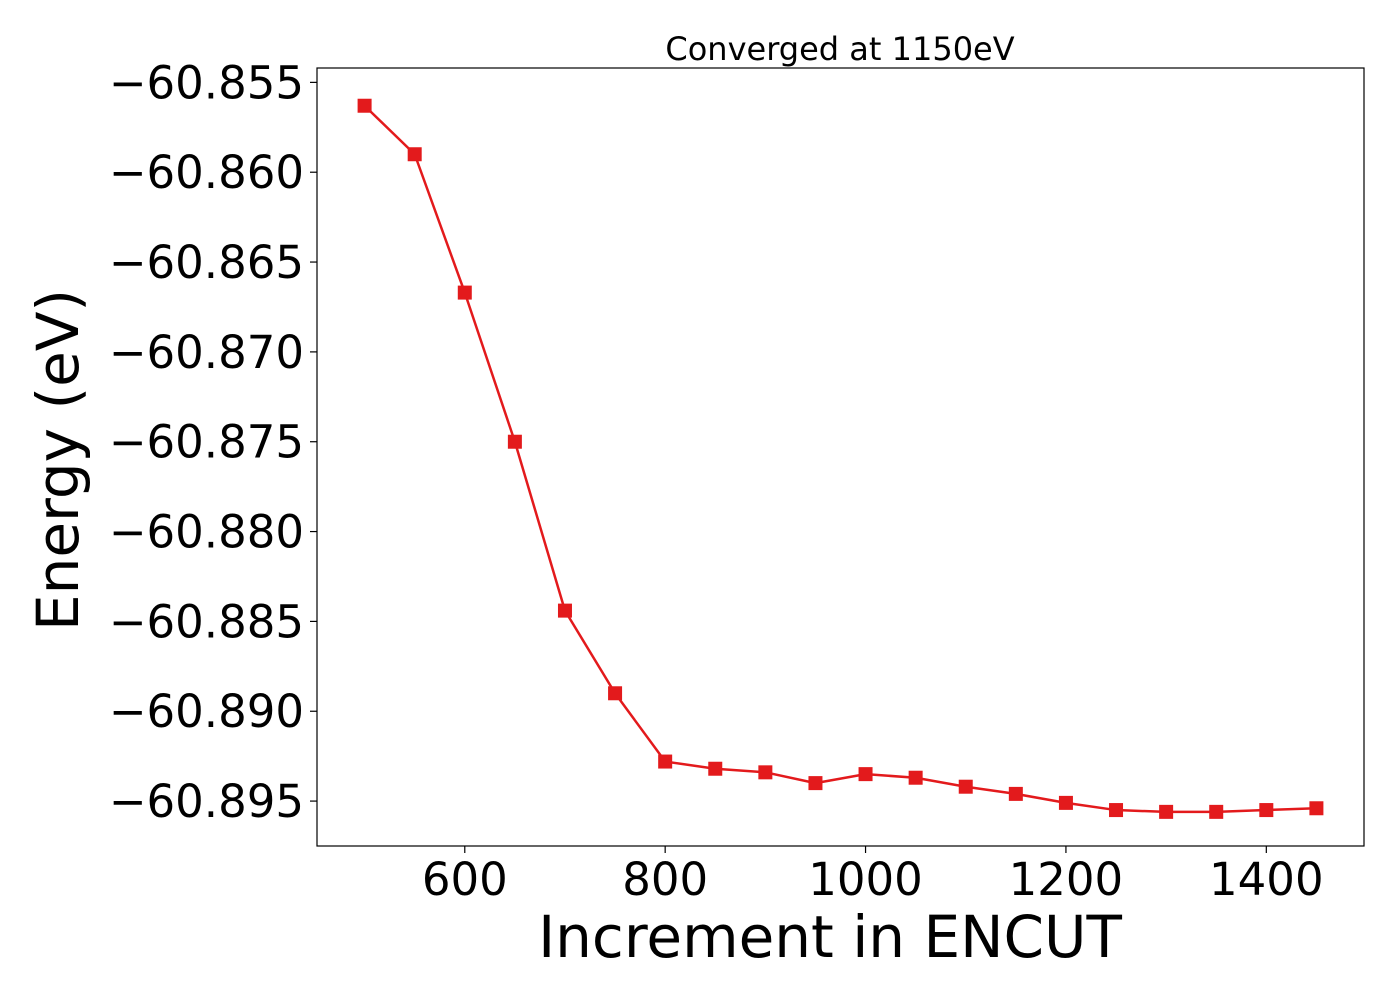 This screenshot has height=1000, width=1400. I want to click on x-axis-title: Increment in ENCUT, so click(830, 937).